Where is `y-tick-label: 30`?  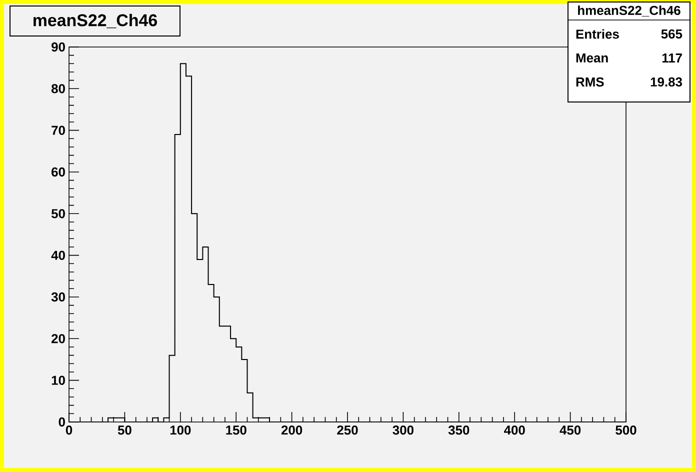
y-tick-label: 30 is located at coordinates (58, 297).